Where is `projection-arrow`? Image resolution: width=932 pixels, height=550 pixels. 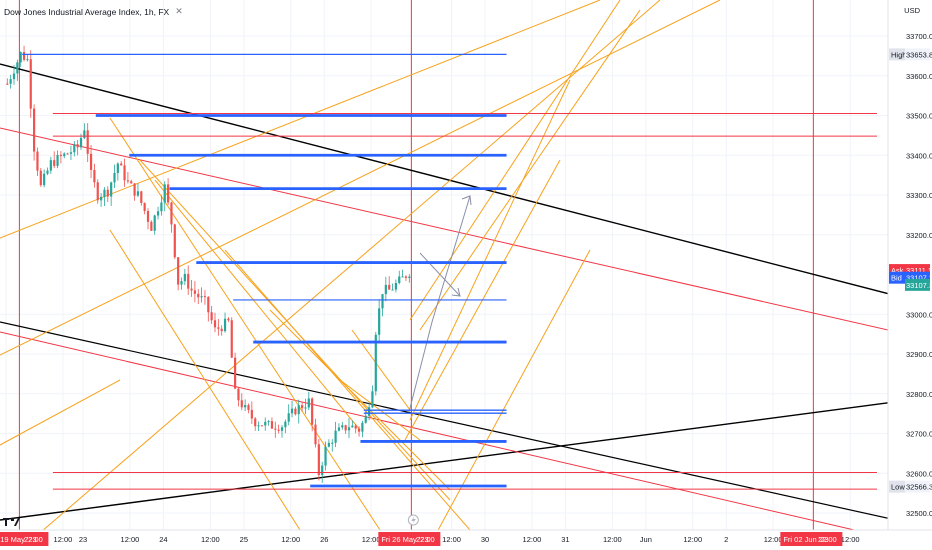
projection-arrow is located at coordinates (466, 200).